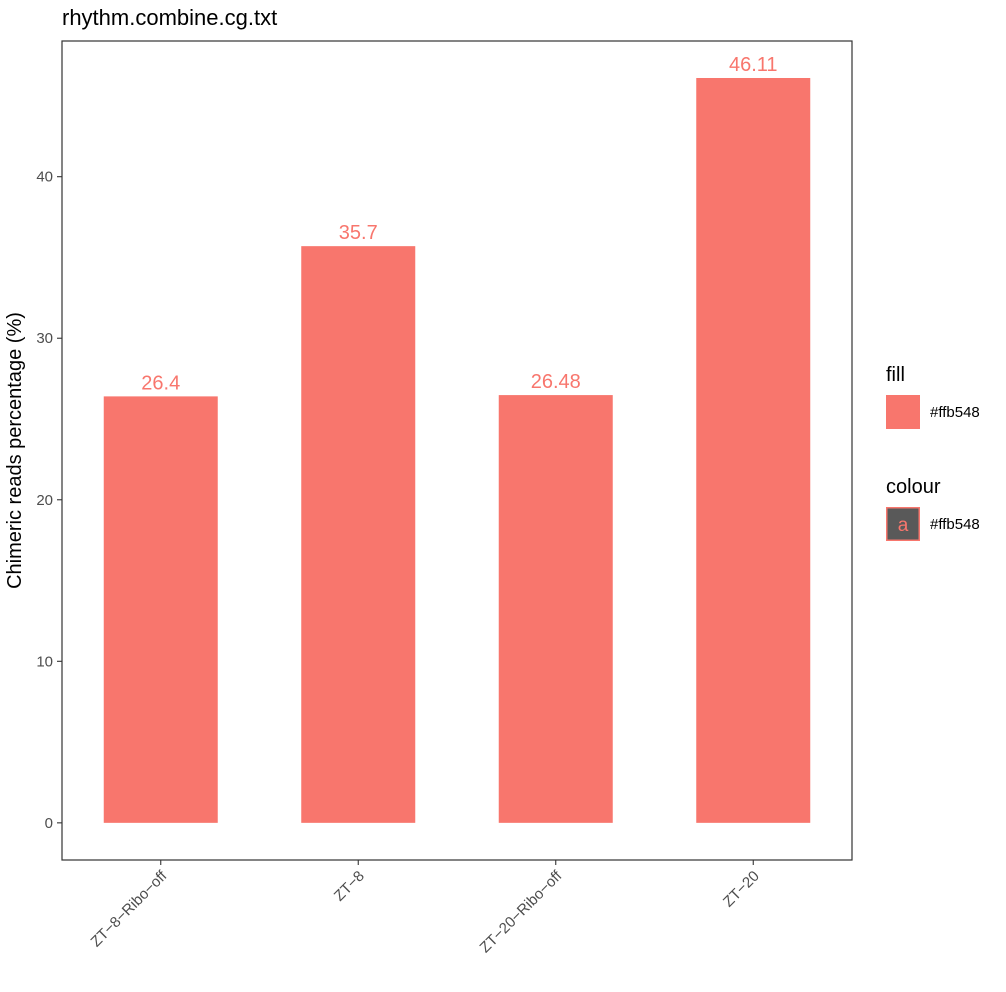 The width and height of the screenshot is (1006, 992). Describe the element at coordinates (44, 338) in the screenshot. I see `y-tick-label: 30` at that location.